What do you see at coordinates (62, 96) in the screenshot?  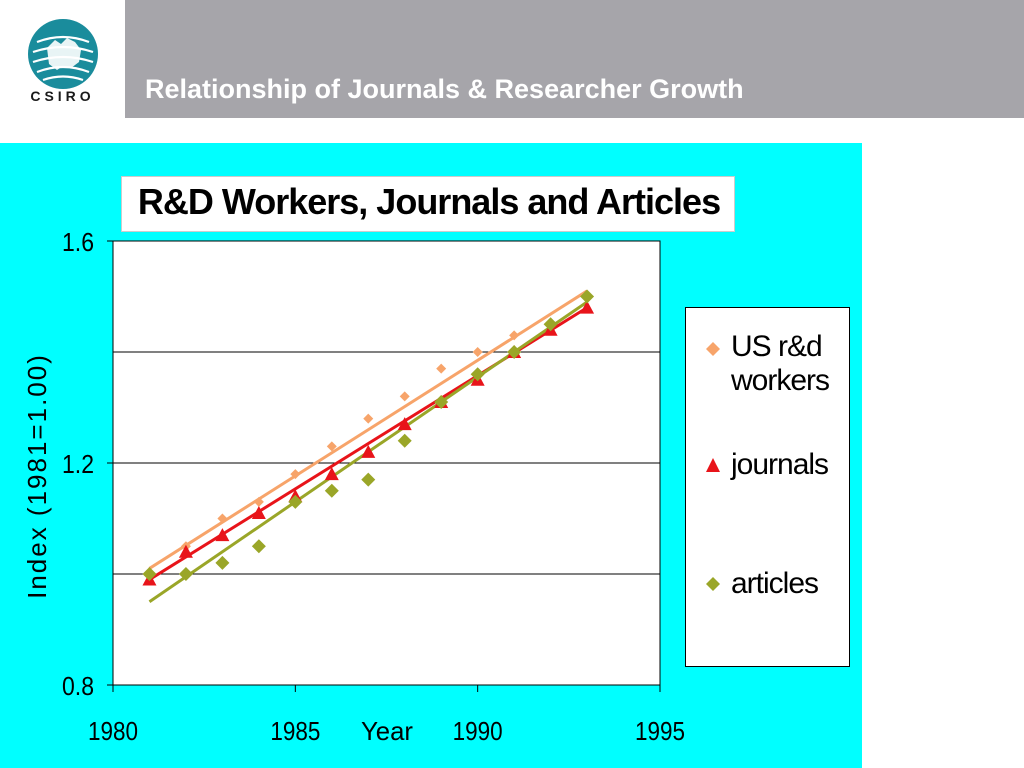 I see `logo-text: CSIRO` at bounding box center [62, 96].